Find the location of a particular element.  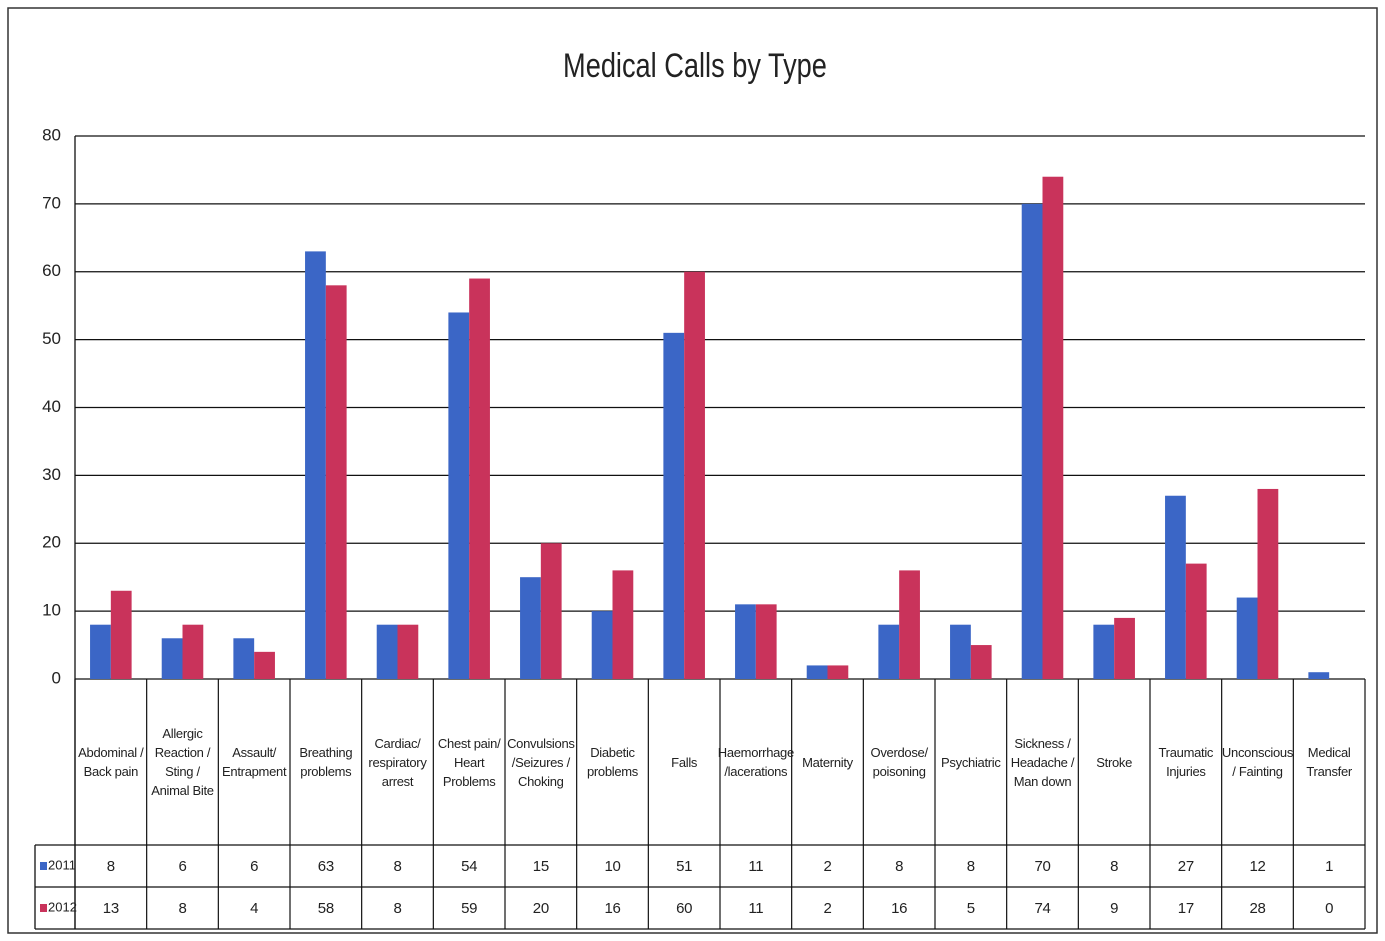

category-label: Abdominal / Back pain is located at coordinates (111, 762).